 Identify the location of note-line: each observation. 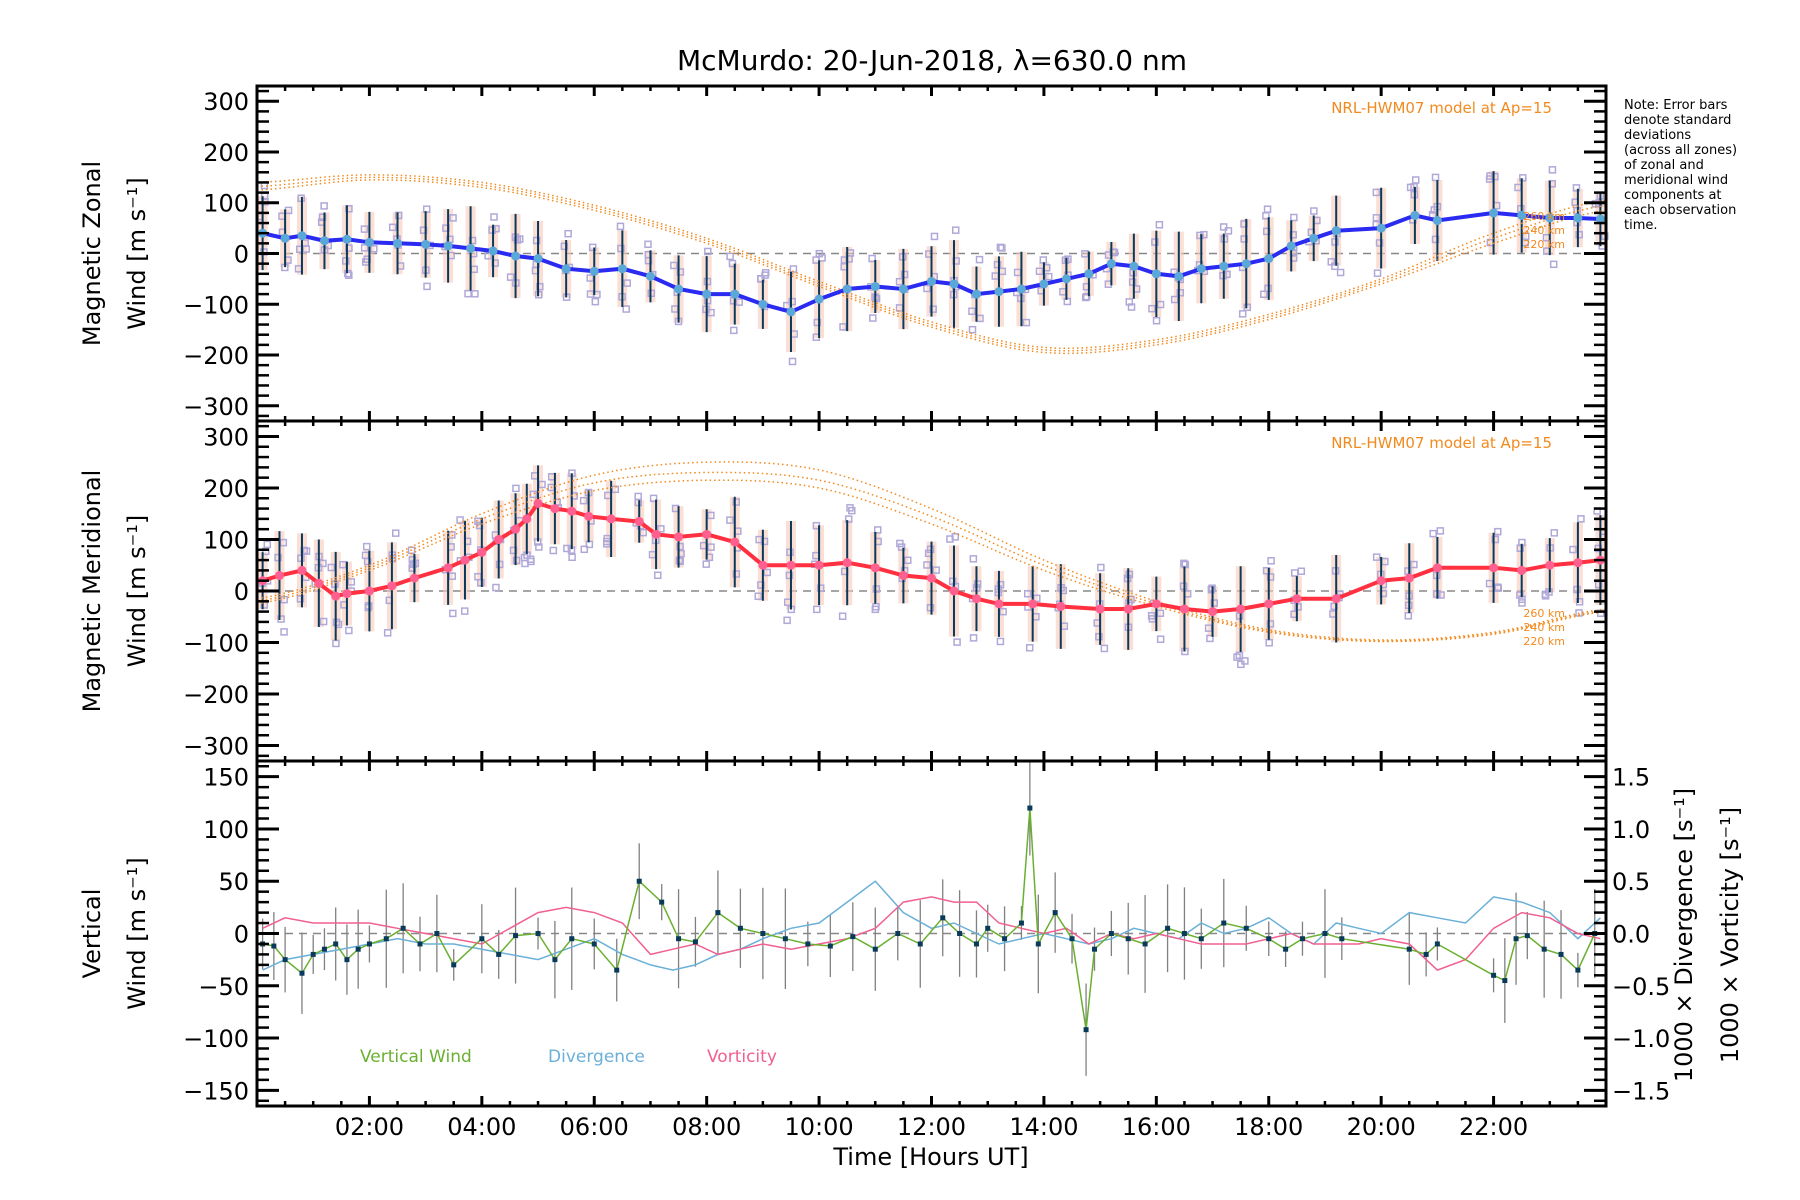
(1680, 210).